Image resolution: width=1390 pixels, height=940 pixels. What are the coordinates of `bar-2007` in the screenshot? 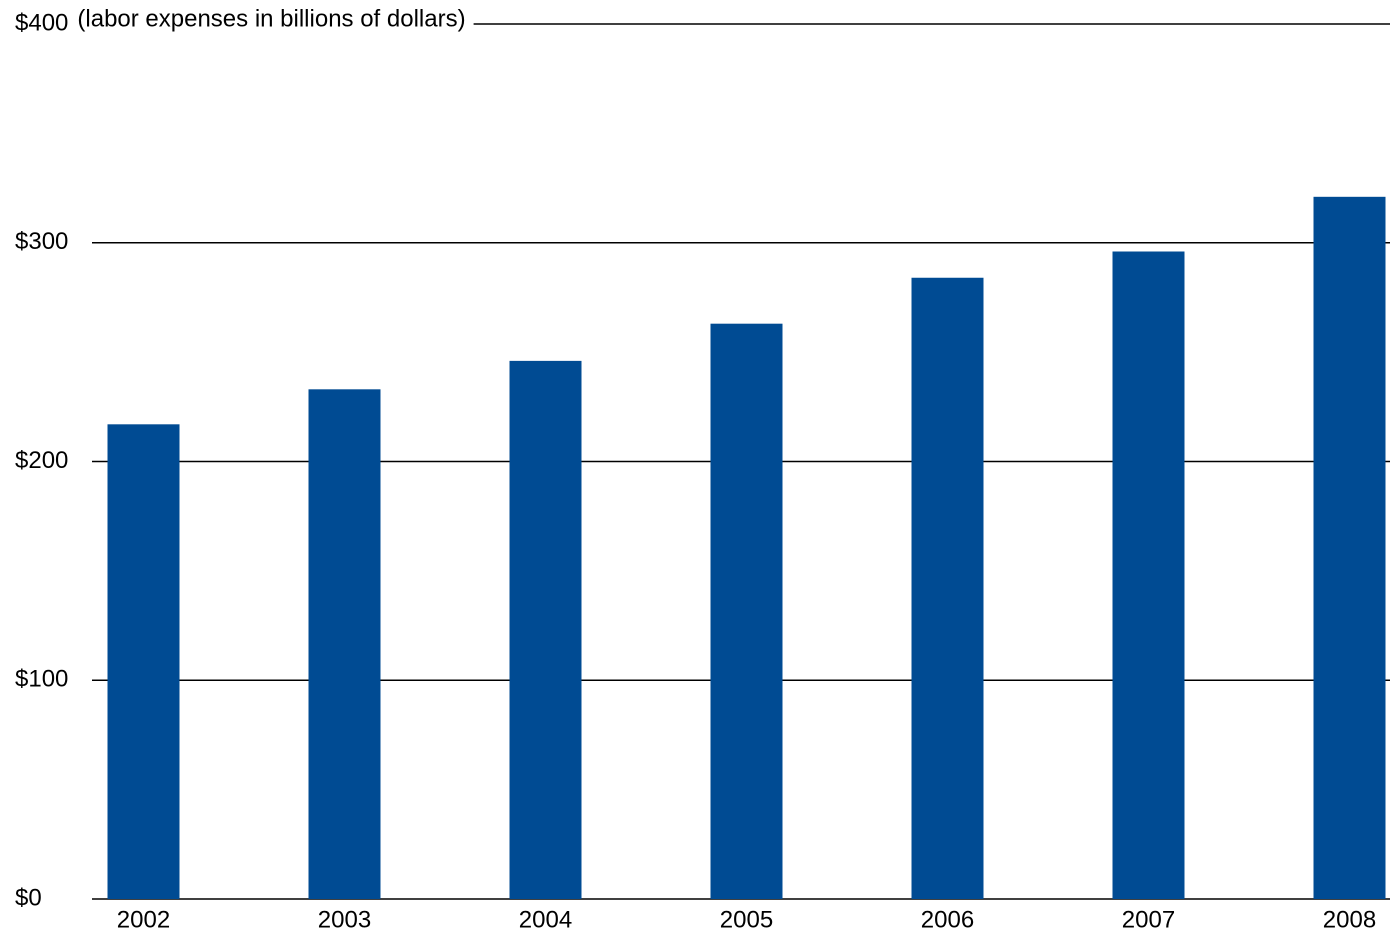 It's located at (1148, 575).